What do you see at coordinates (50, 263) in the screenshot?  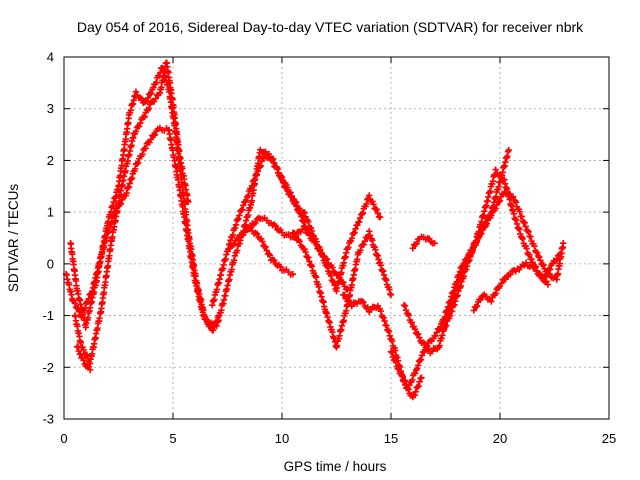 I see `y-tick-label: 0` at bounding box center [50, 263].